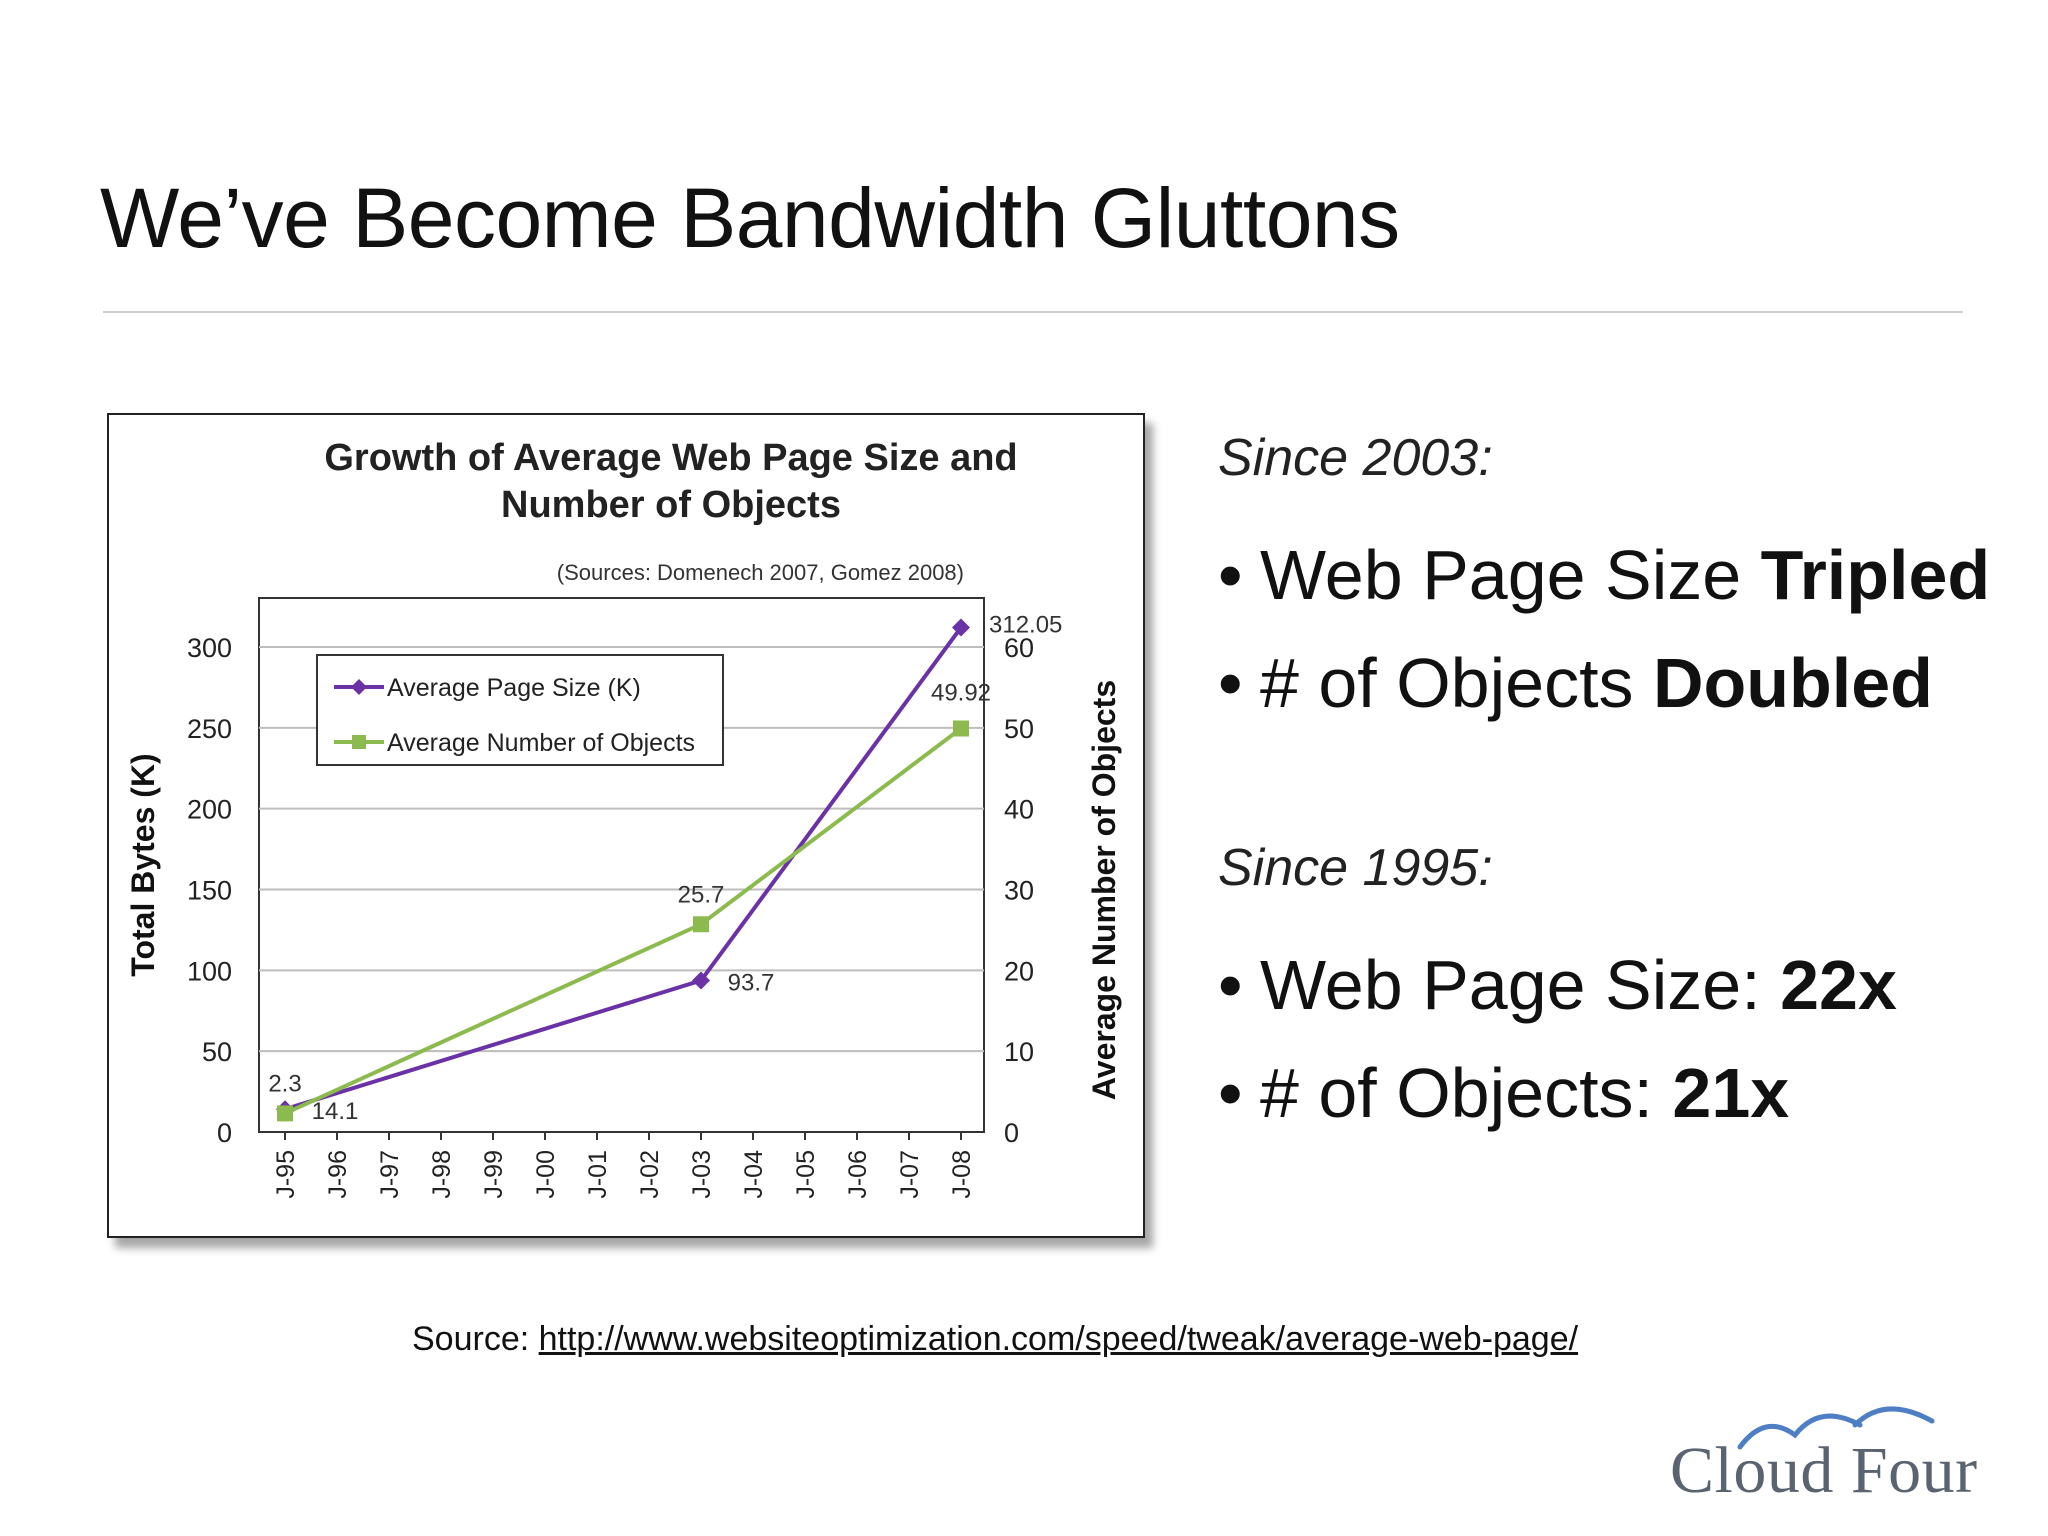 This screenshot has height=1536, width=2048. I want to click on x-tick-label: J-97, so click(390, 1174).